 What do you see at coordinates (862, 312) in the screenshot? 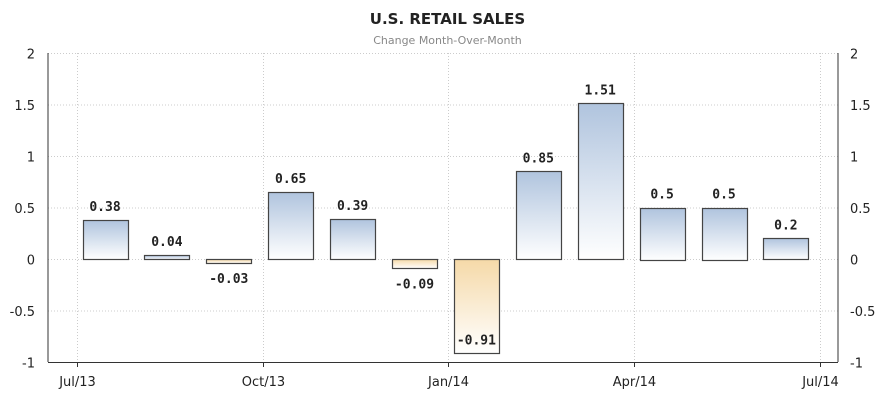
I see `y-tick-label-right: -0.5` at bounding box center [862, 312].